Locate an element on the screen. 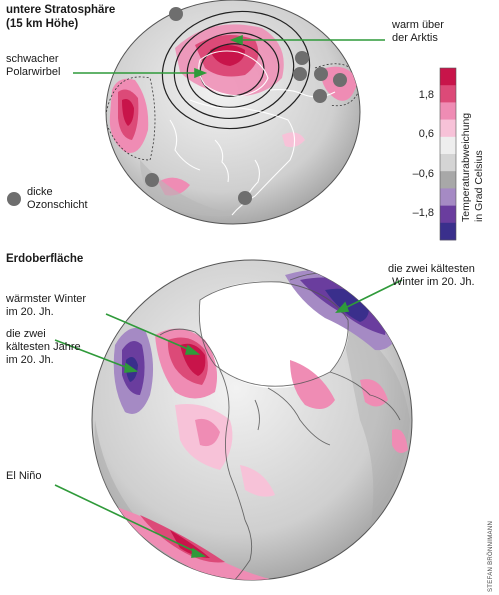 The height and width of the screenshot is (595, 499). label-warm-arctic-1: warm über is located at coordinates (418, 25).